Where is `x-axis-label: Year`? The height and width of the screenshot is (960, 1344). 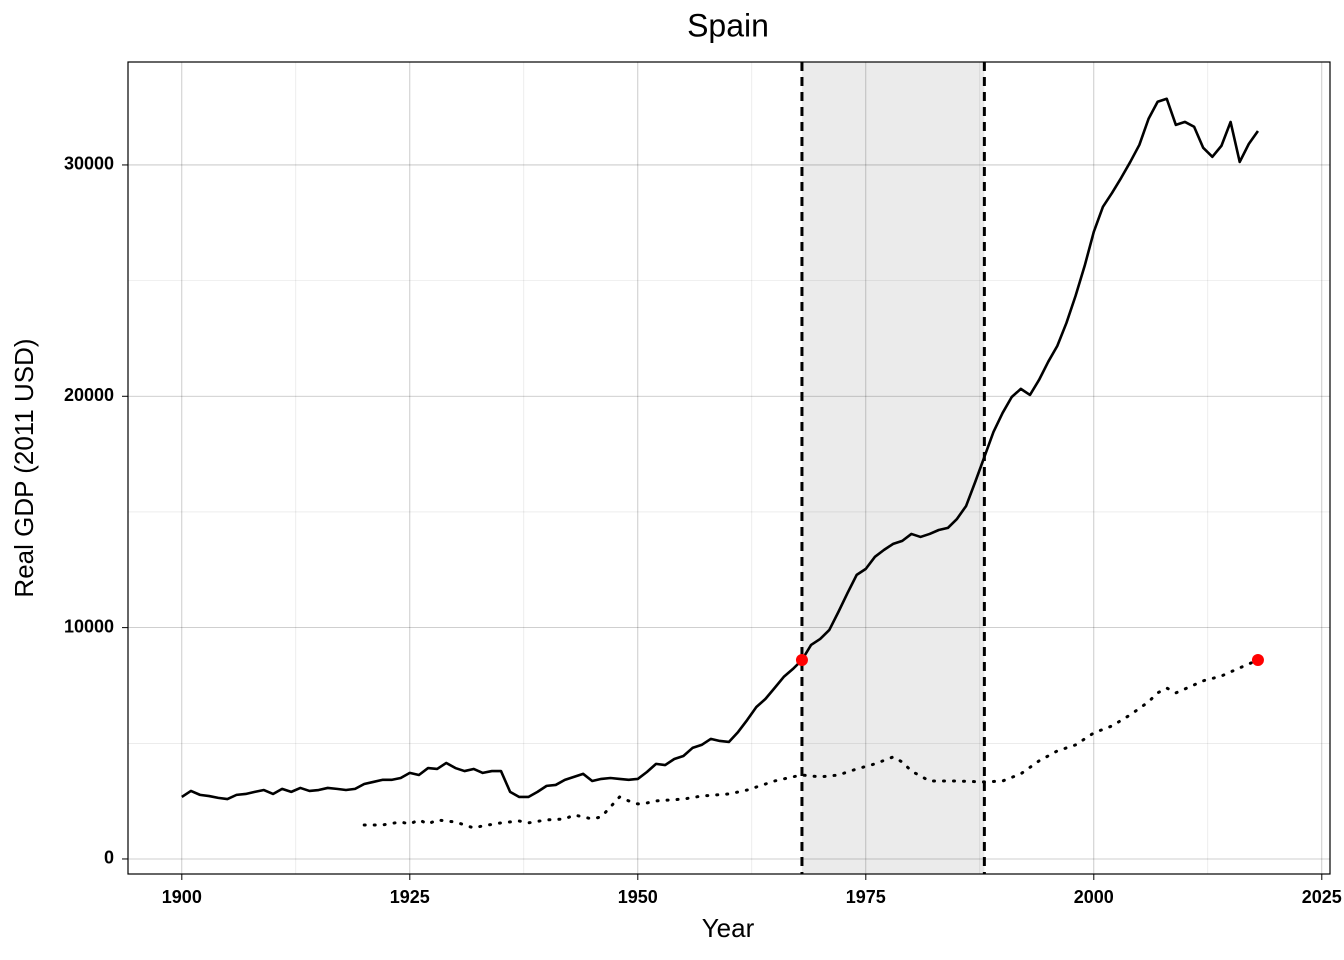 x-axis-label: Year is located at coordinates (728, 928).